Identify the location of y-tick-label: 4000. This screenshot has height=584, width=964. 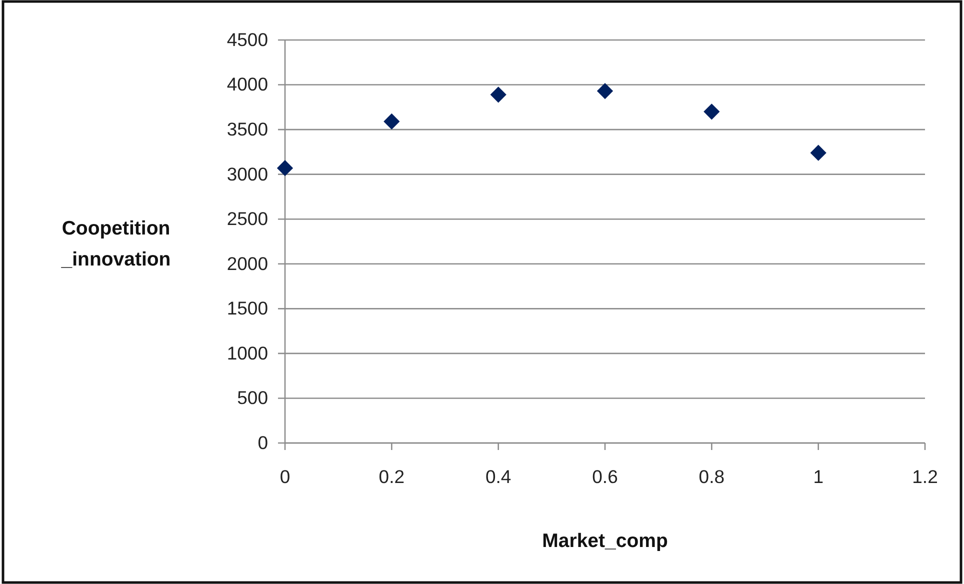
(247, 84).